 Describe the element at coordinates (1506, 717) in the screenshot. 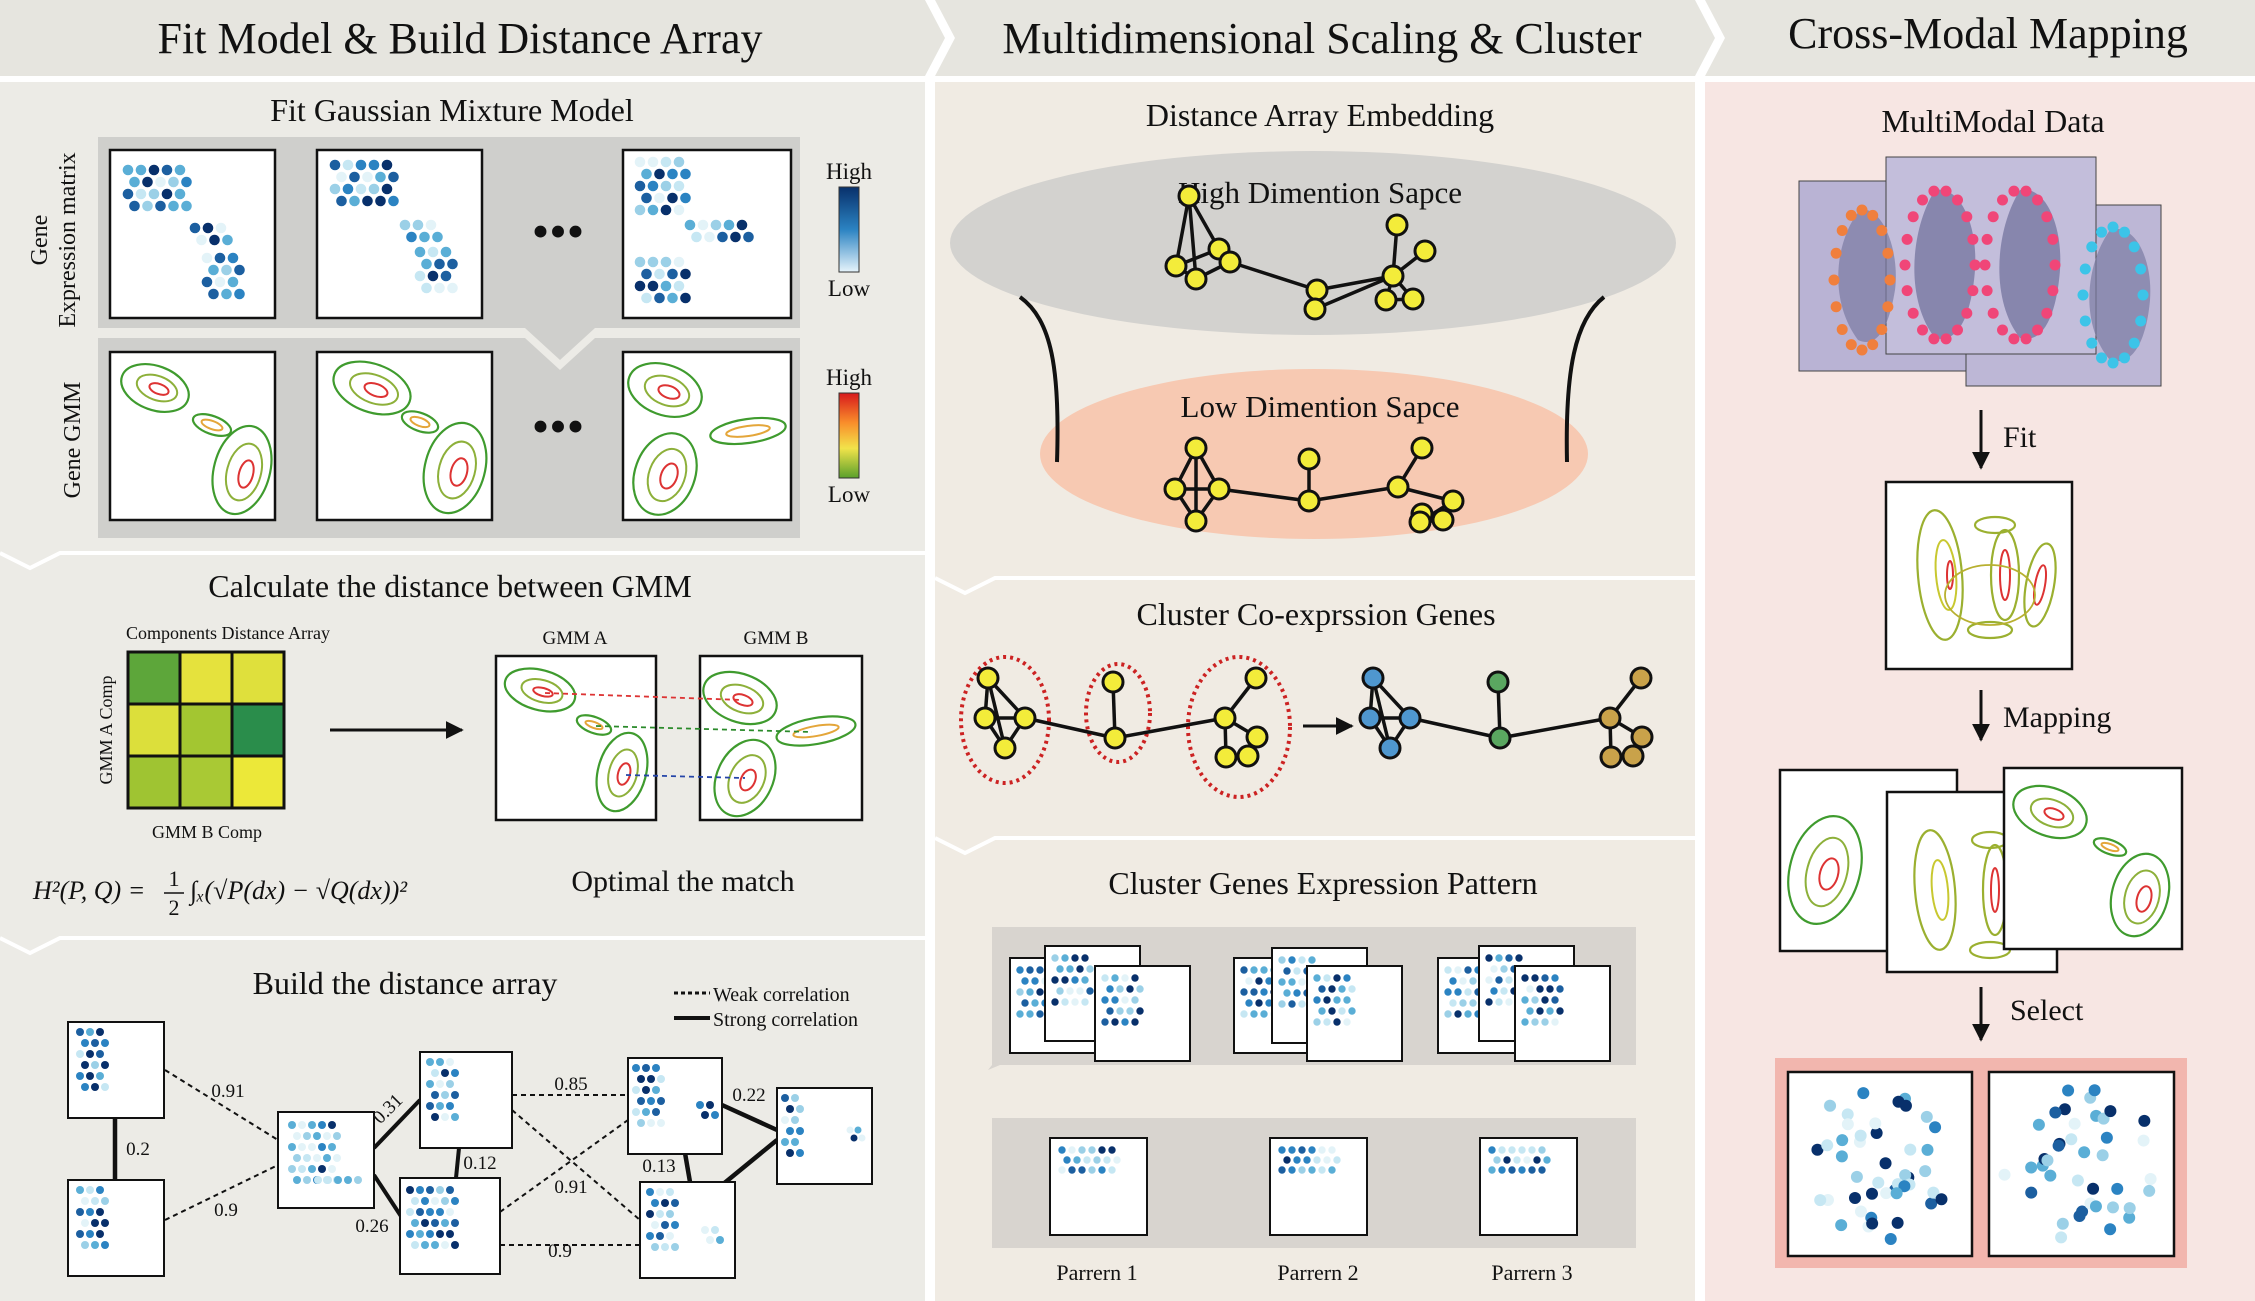

I see `cluster-graph-after` at that location.